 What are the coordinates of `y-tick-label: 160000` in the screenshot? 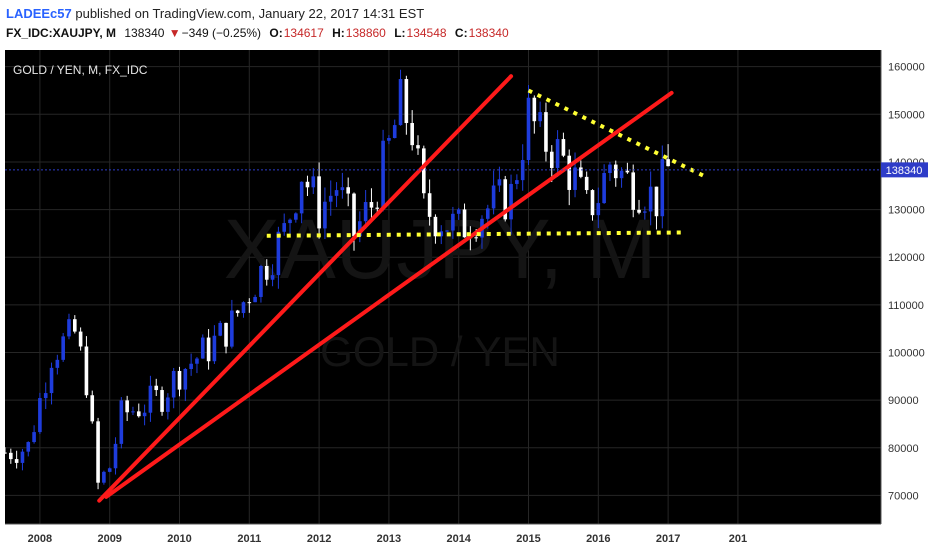 It's located at (906, 68).